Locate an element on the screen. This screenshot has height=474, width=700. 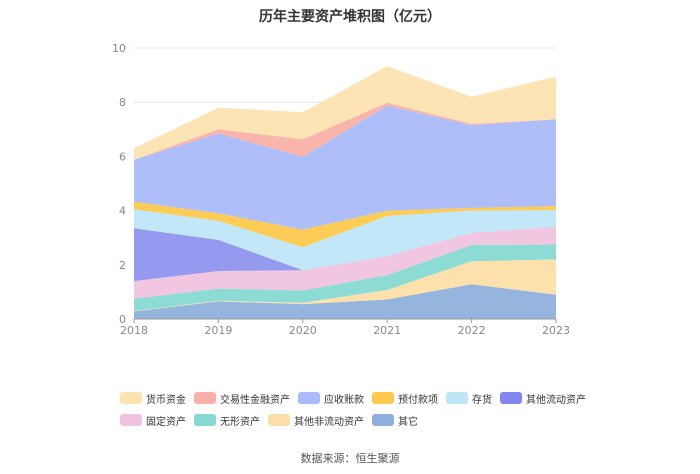
x-tick-label: 2019 is located at coordinates (218, 330).